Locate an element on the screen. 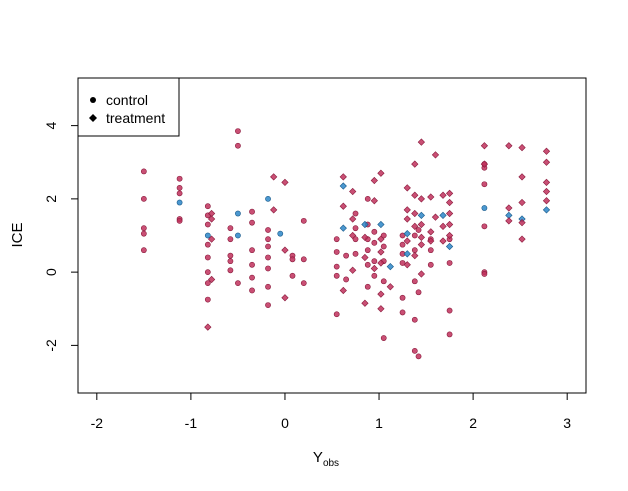 This screenshot has height=491, width=628. x-tick-label: 3 is located at coordinates (567, 423).